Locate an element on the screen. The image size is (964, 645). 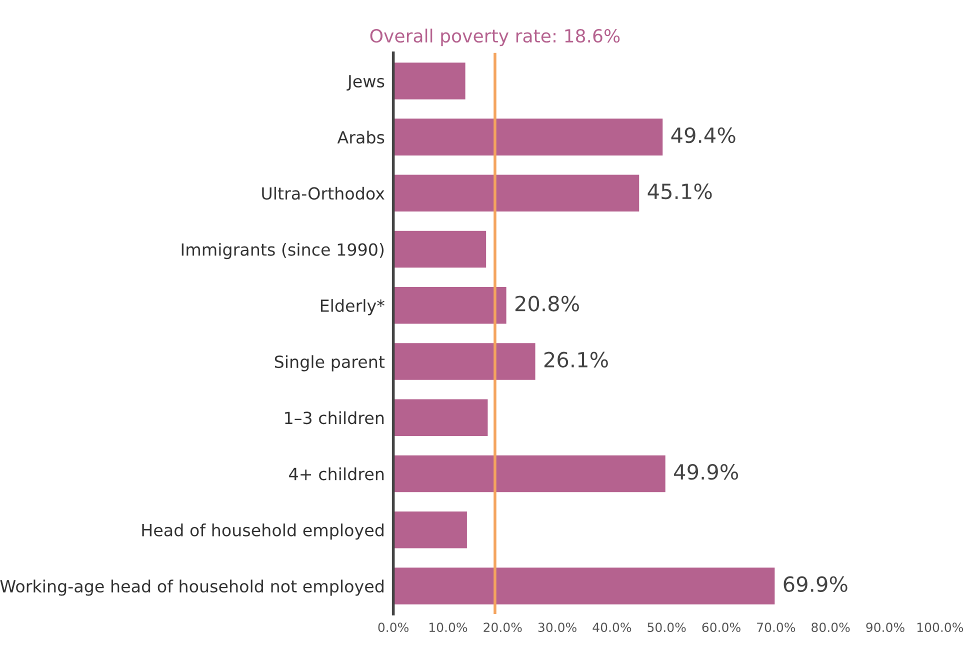
y-tick-label: 4+ children is located at coordinates (336, 473).